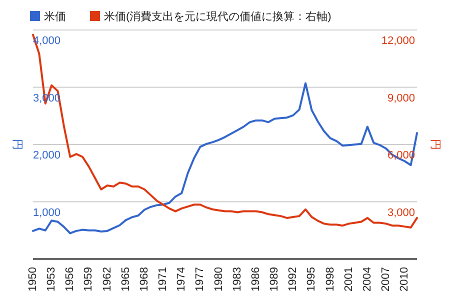 The height and width of the screenshot is (300, 450). I want to click on x-tick-label: 1977, so click(200, 279).